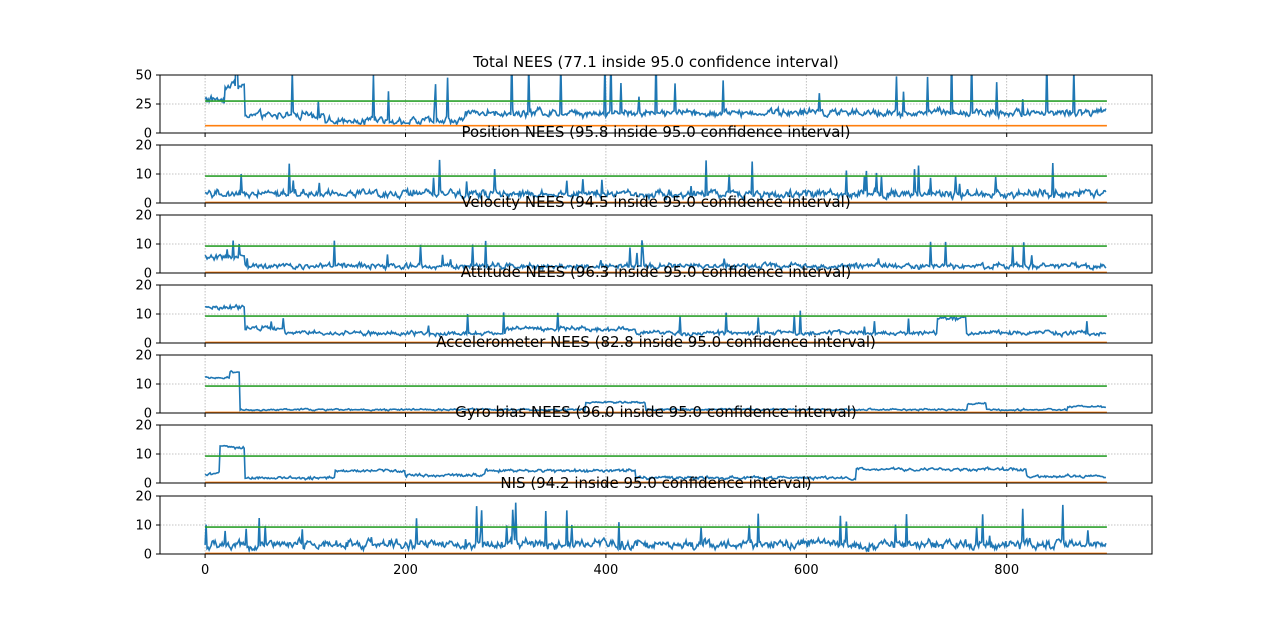  Describe the element at coordinates (605, 570) in the screenshot. I see `x-tick-label: 400` at that location.